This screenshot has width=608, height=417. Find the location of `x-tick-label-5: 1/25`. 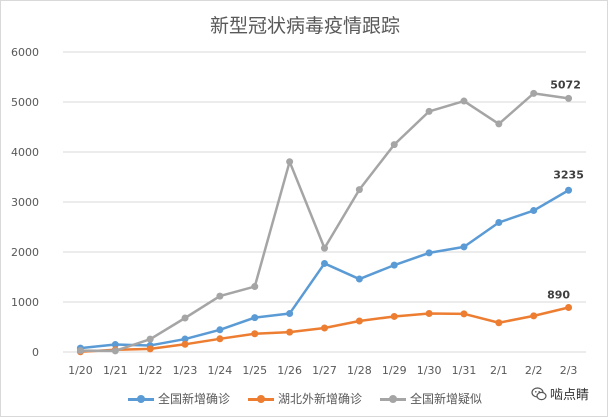

x-tick-label-5: 1/25 is located at coordinates (254, 370).